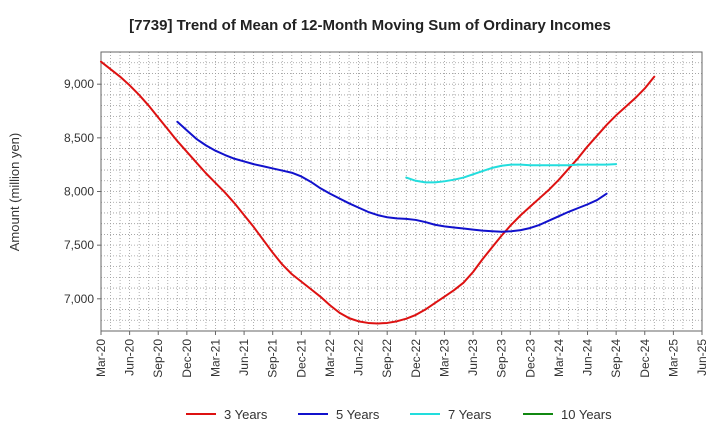 This screenshot has width=720, height=440. I want to click on legend: 3 Years 5 Years 7 Years 10 Years, so click(399, 414).